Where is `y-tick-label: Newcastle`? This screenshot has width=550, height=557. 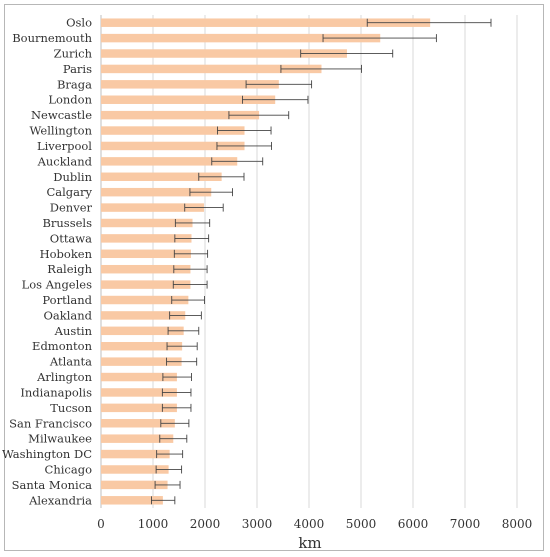
y-tick-label: Newcastle is located at coordinates (61, 115).